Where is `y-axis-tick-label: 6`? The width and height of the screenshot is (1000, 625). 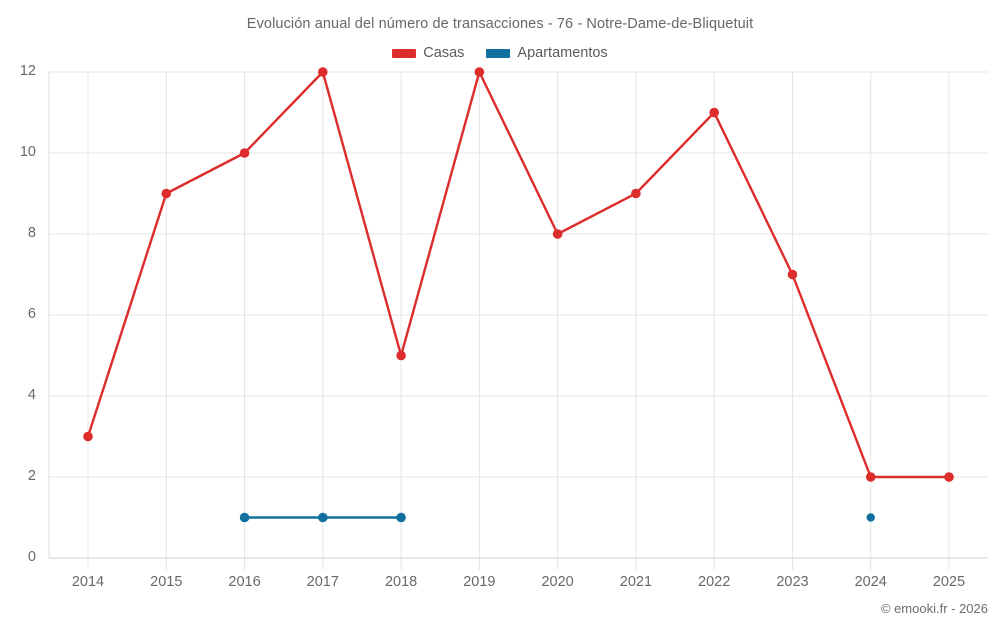
y-axis-tick-label: 6 is located at coordinates (31, 314).